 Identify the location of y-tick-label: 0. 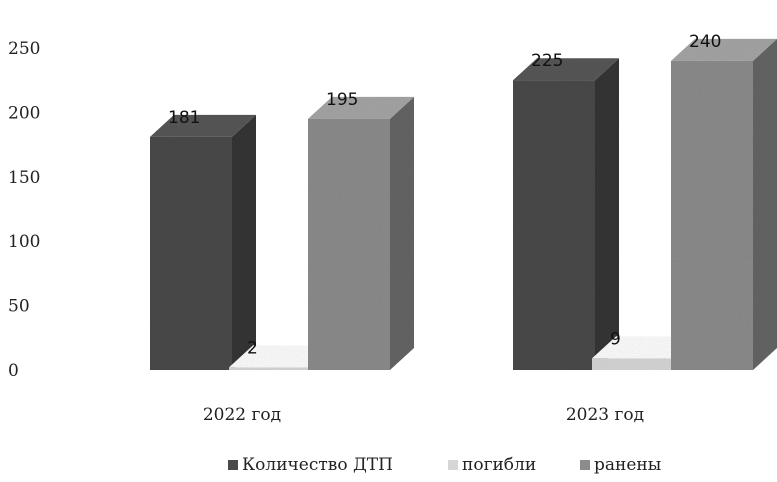
(13, 371).